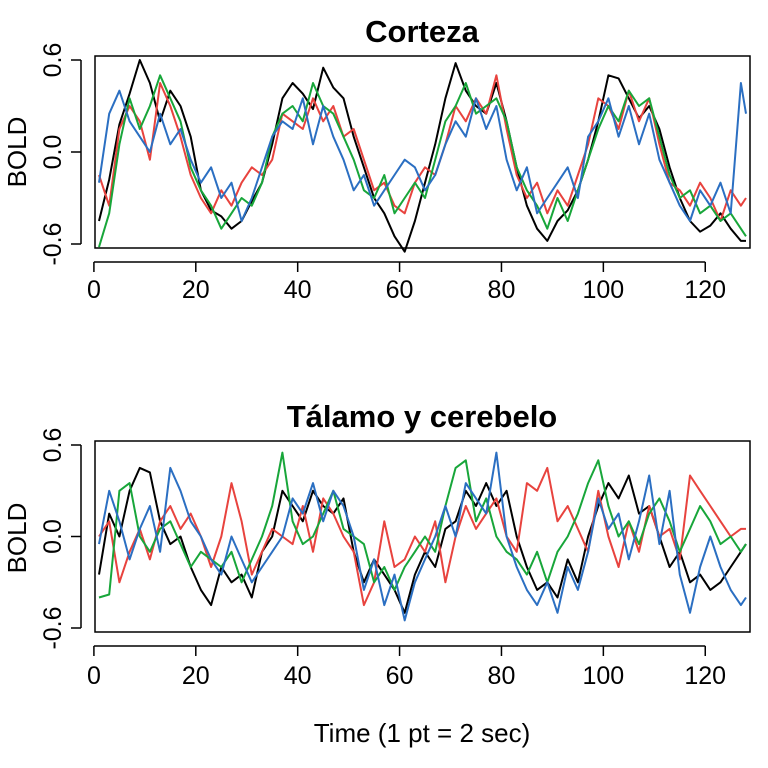  What do you see at coordinates (422, 31) in the screenshot?
I see `chart-title: Corteza` at bounding box center [422, 31].